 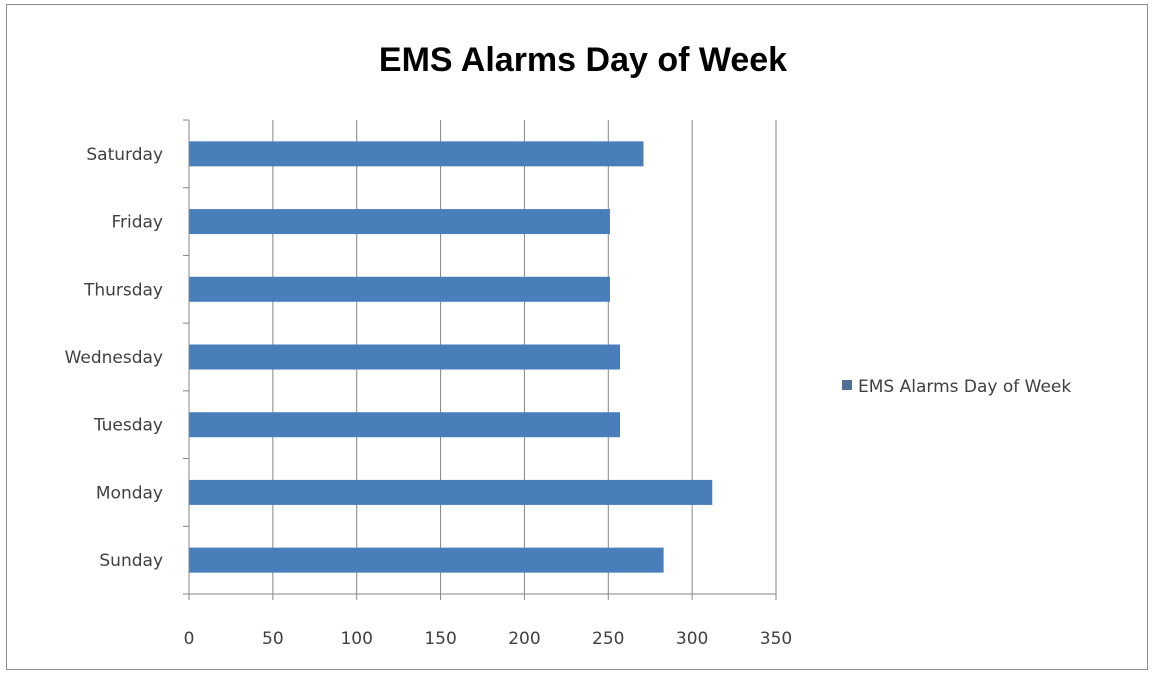 What do you see at coordinates (451, 492) in the screenshot?
I see `bar-monday` at bounding box center [451, 492].